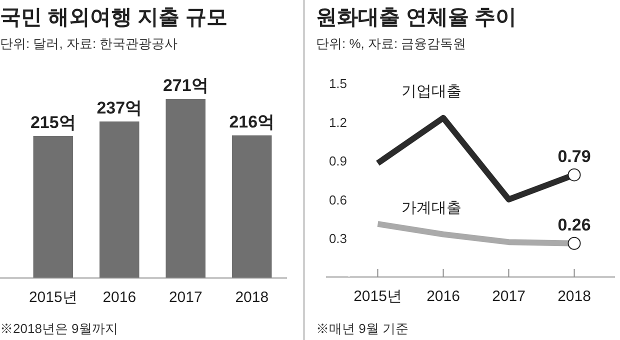 Image resolution: width=620 pixels, height=340 pixels. What do you see at coordinates (59, 328) in the screenshot?
I see `text: ※2018년은 9월까지` at bounding box center [59, 328].